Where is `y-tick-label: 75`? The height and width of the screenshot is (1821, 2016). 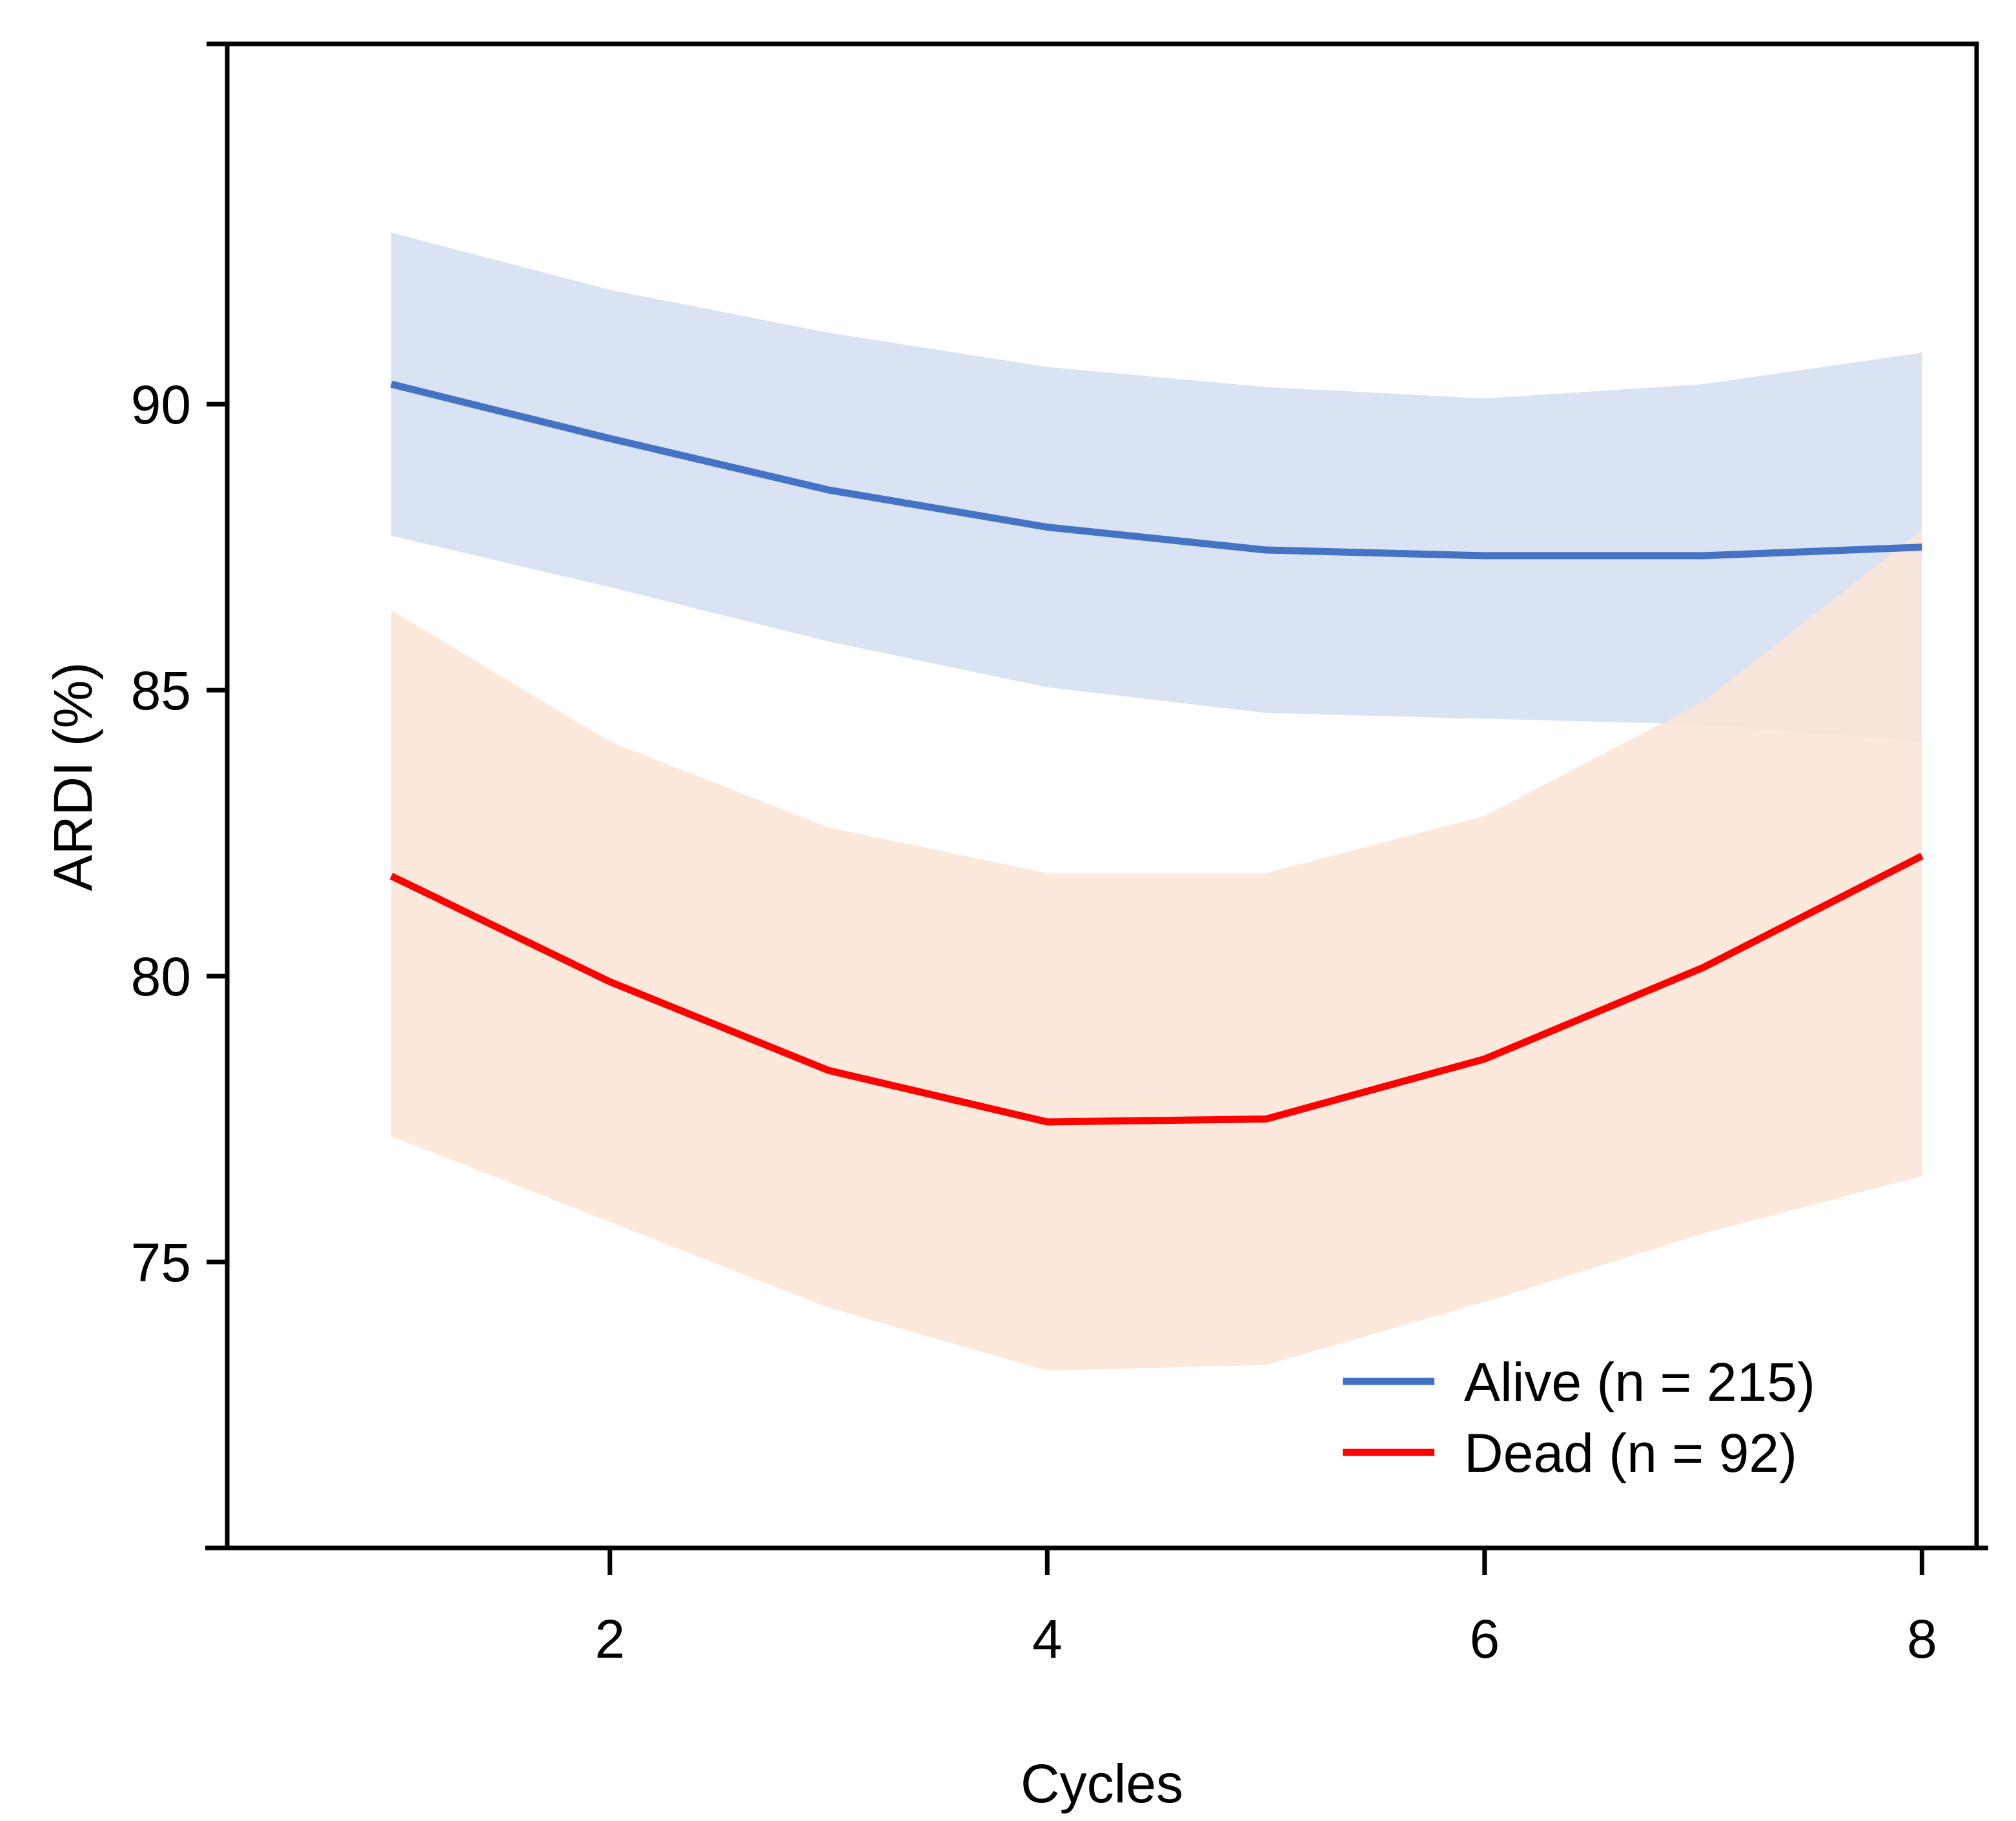 y-tick-label: 75 is located at coordinates (161, 1263).